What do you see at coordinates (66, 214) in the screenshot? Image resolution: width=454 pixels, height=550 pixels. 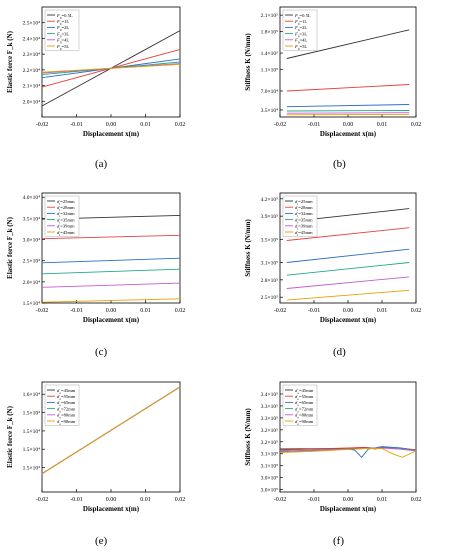 I see `legend-entry: di=32mm` at bounding box center [66, 214].